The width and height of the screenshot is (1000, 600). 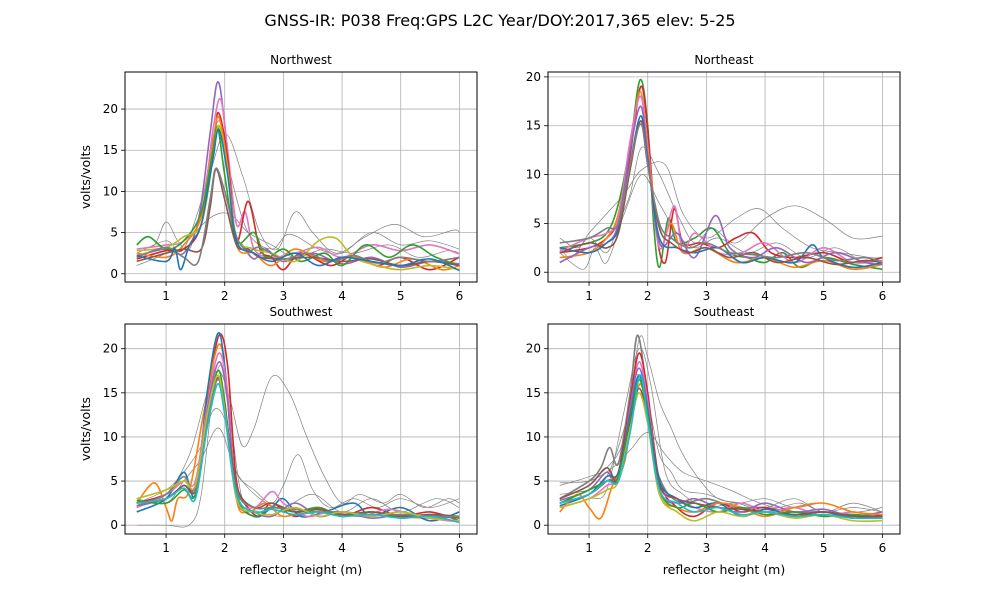 What do you see at coordinates (301, 60) in the screenshot?
I see `subplot-title: Northwest` at bounding box center [301, 60].